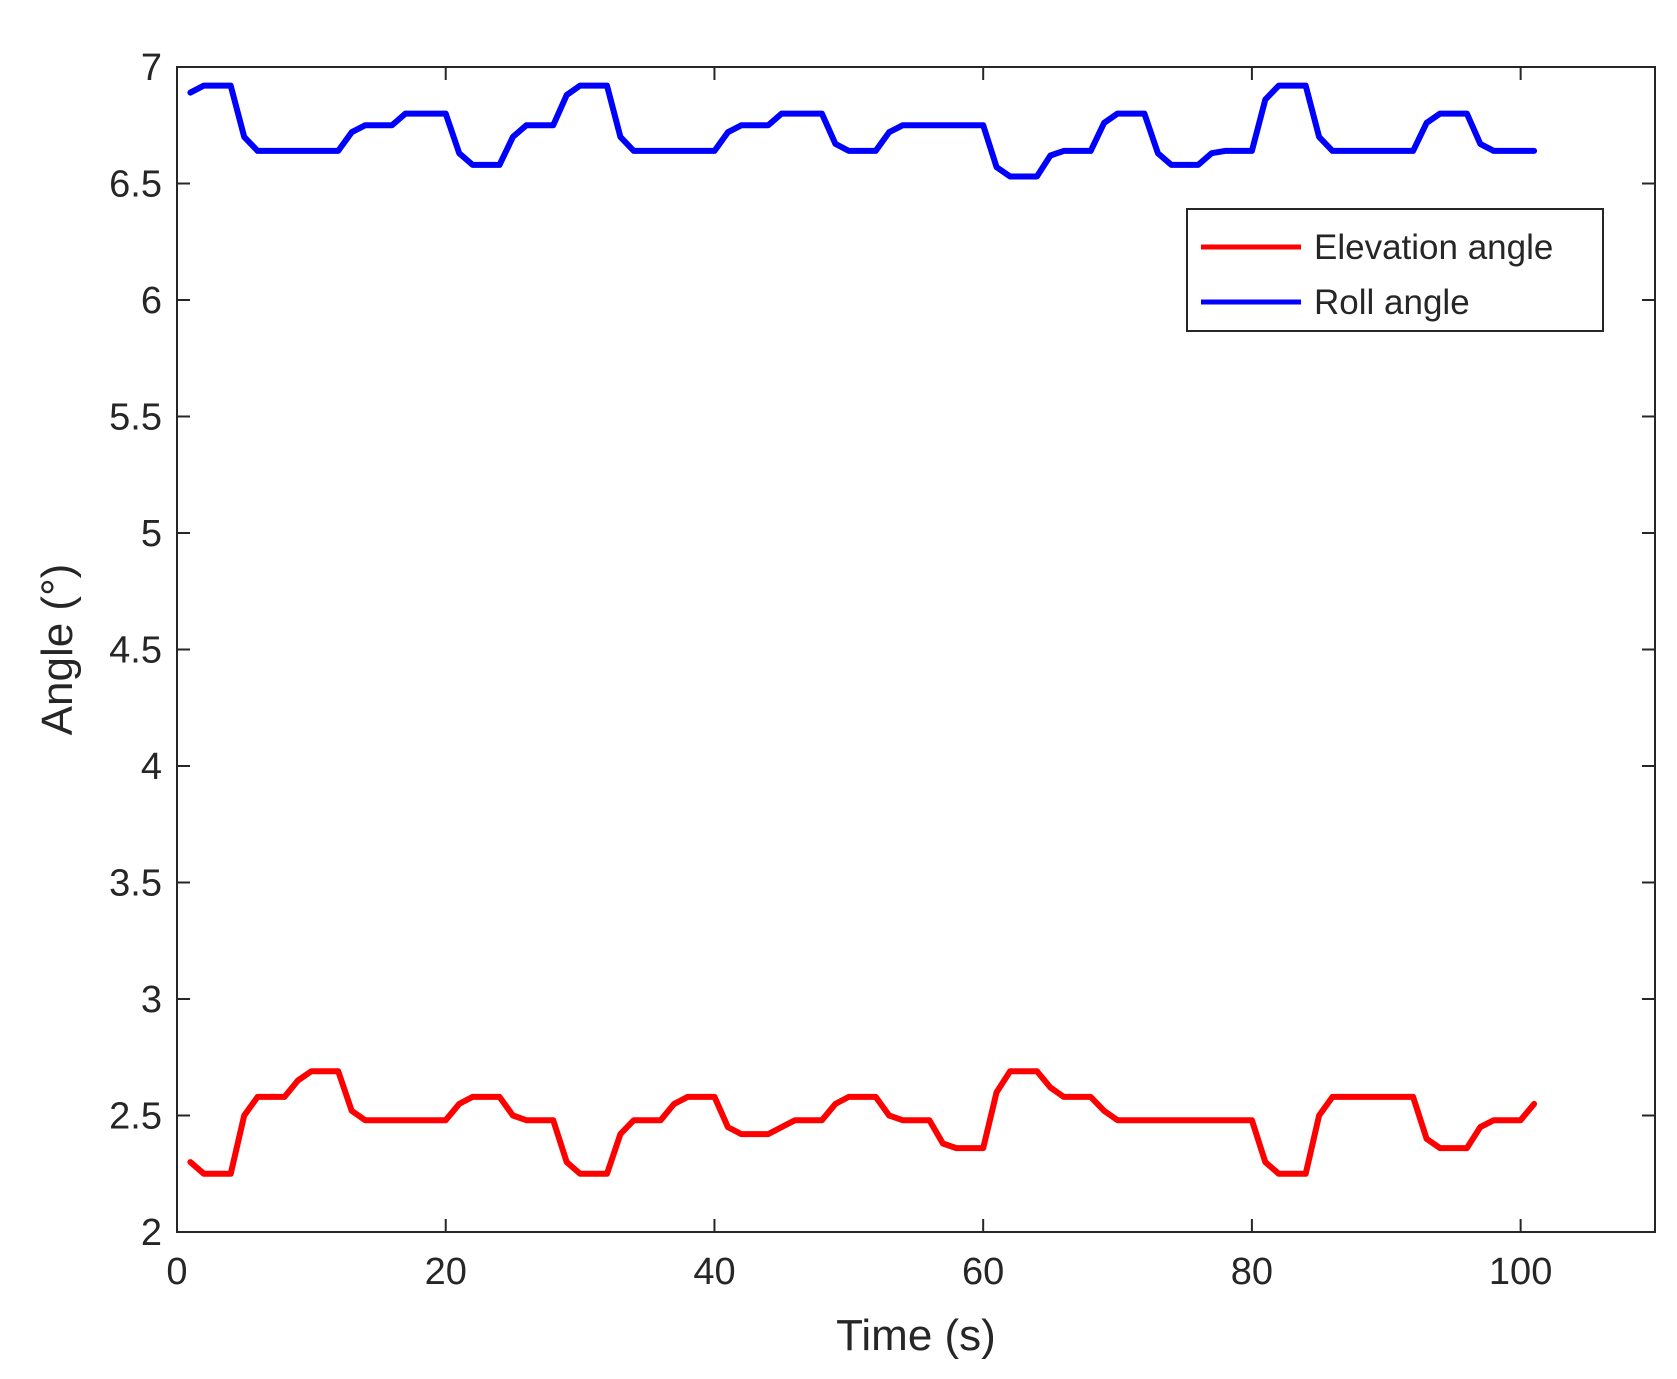  I want to click on x-axis-label: Time (s), so click(916, 1335).